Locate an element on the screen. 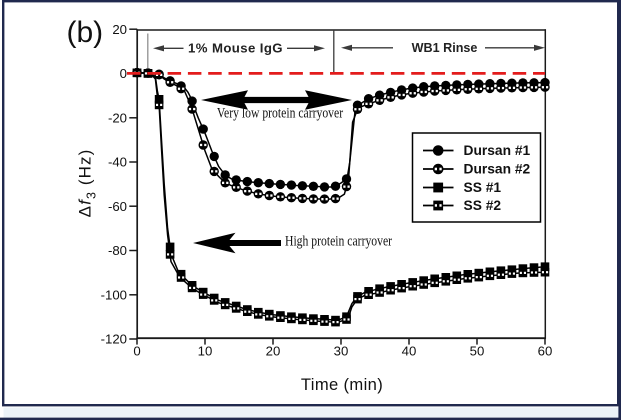 This screenshot has height=420, width=621. svg-text: 50 is located at coordinates (477, 351).